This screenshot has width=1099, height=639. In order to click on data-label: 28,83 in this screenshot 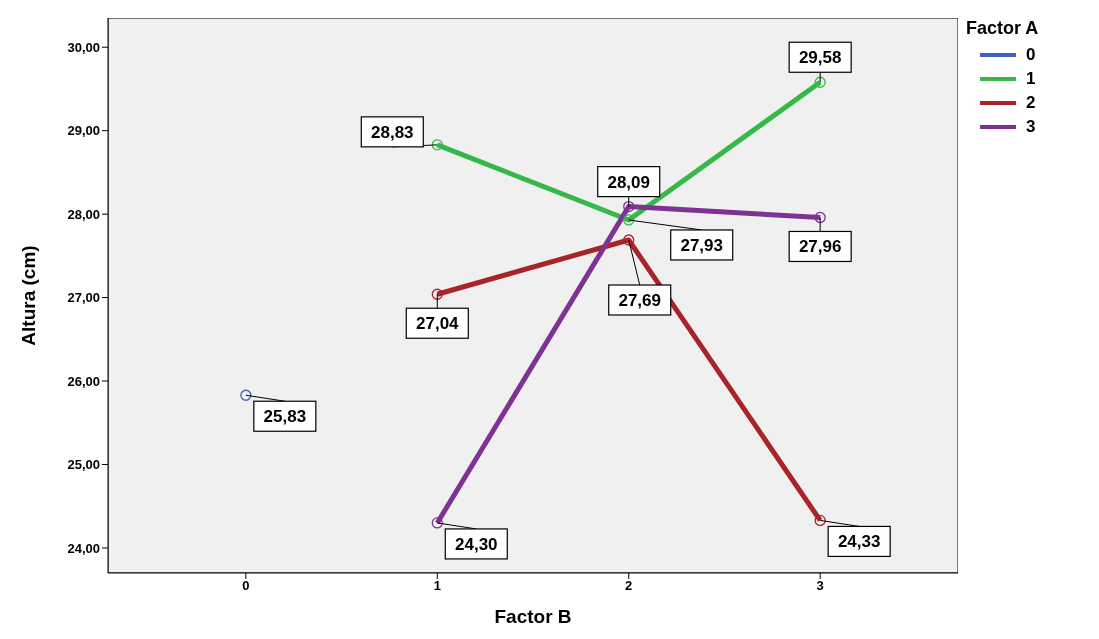, I will do `click(392, 132)`.